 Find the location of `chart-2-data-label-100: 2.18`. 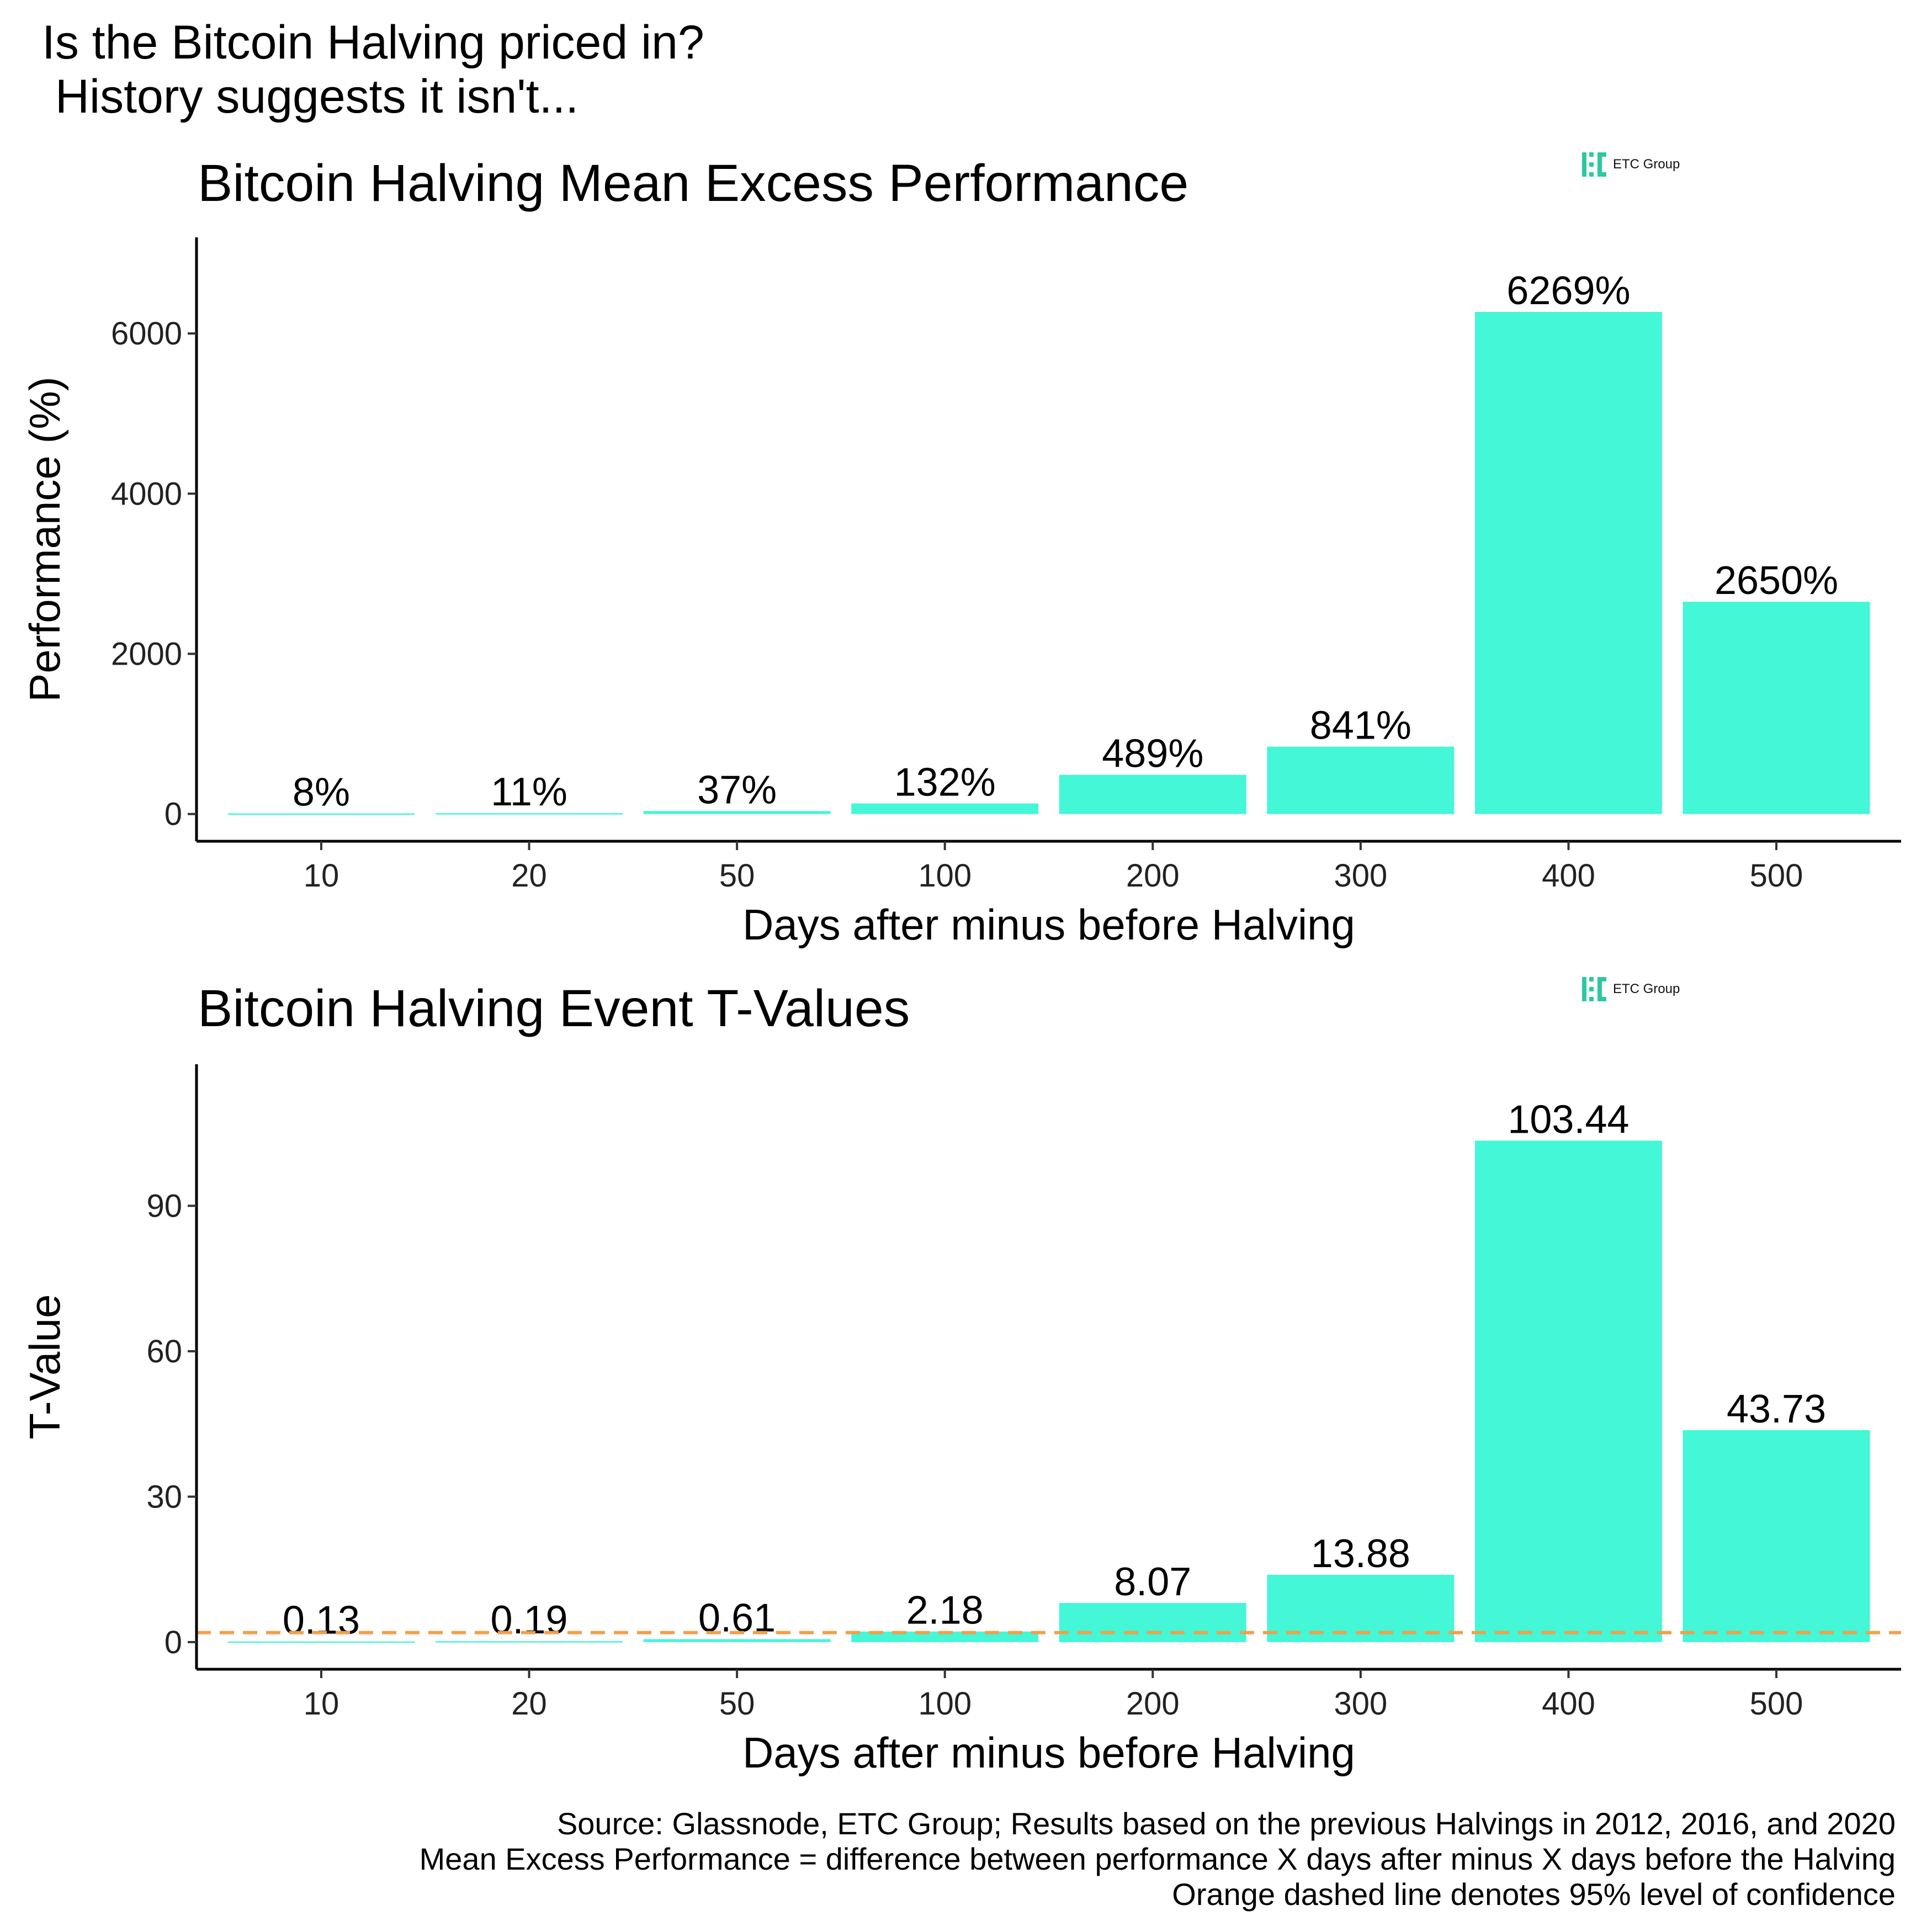

chart-2-data-label-100: 2.18 is located at coordinates (945, 1611).